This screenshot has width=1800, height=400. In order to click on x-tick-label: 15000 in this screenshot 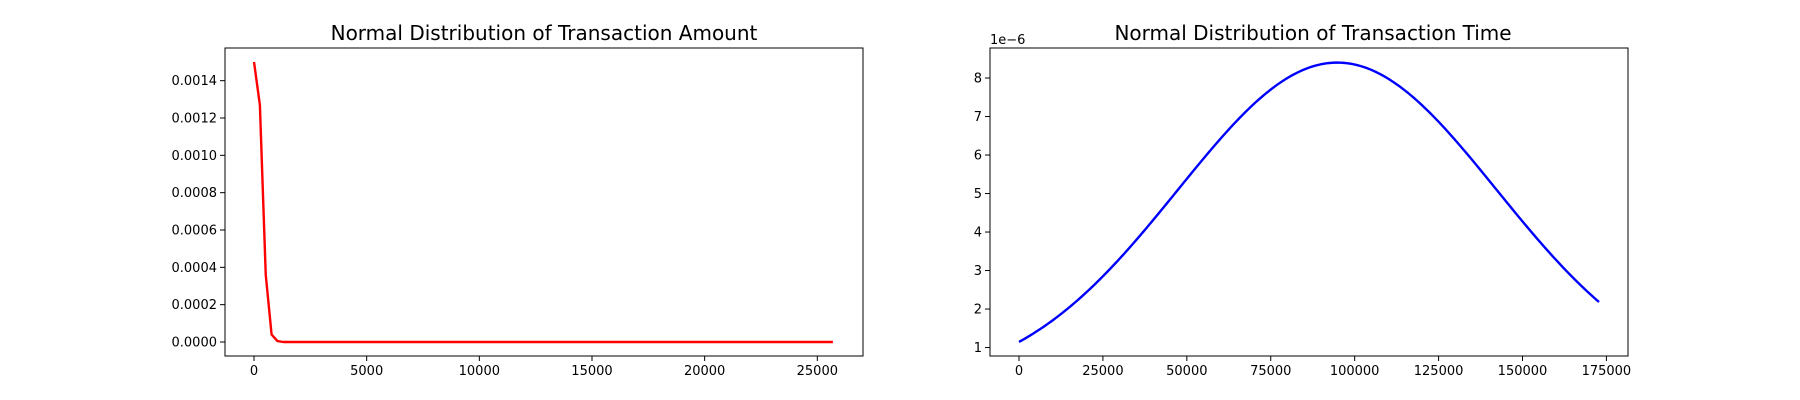, I will do `click(591, 371)`.